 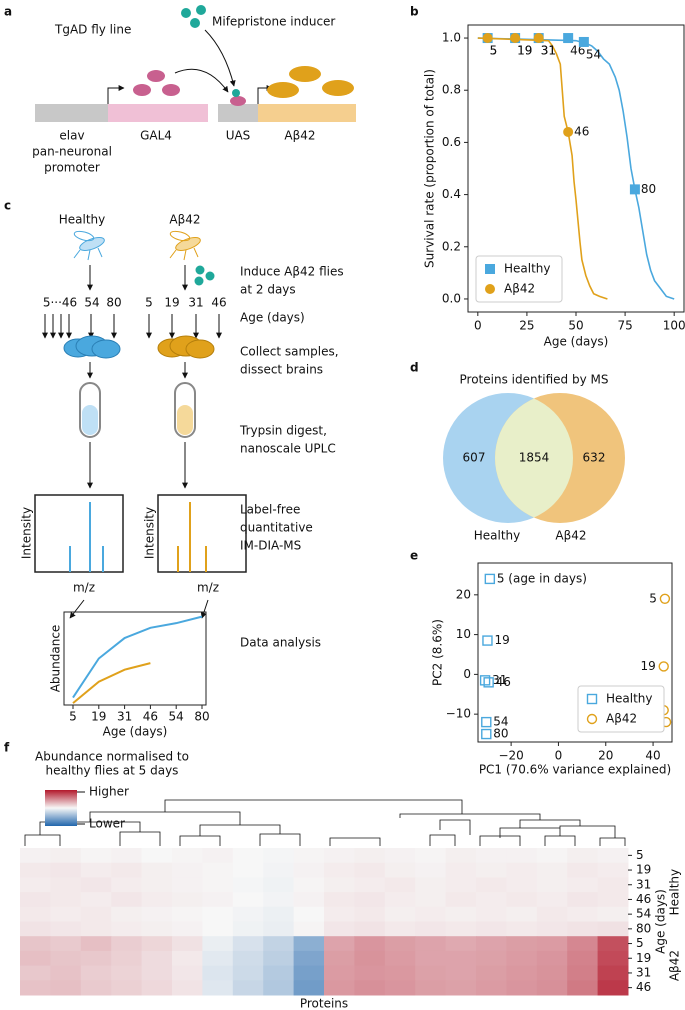 What do you see at coordinates (451, 298) in the screenshot?
I see `y-tick-label: 0.0` at bounding box center [451, 298].